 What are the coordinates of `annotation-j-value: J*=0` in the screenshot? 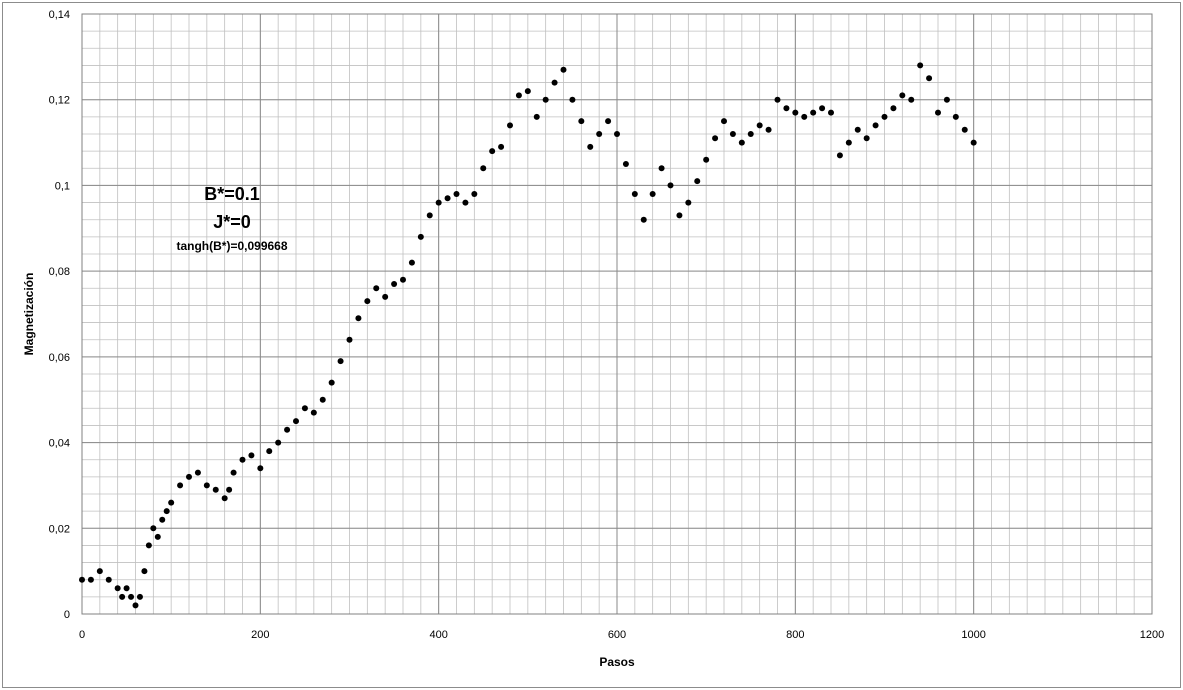 It's located at (232, 222).